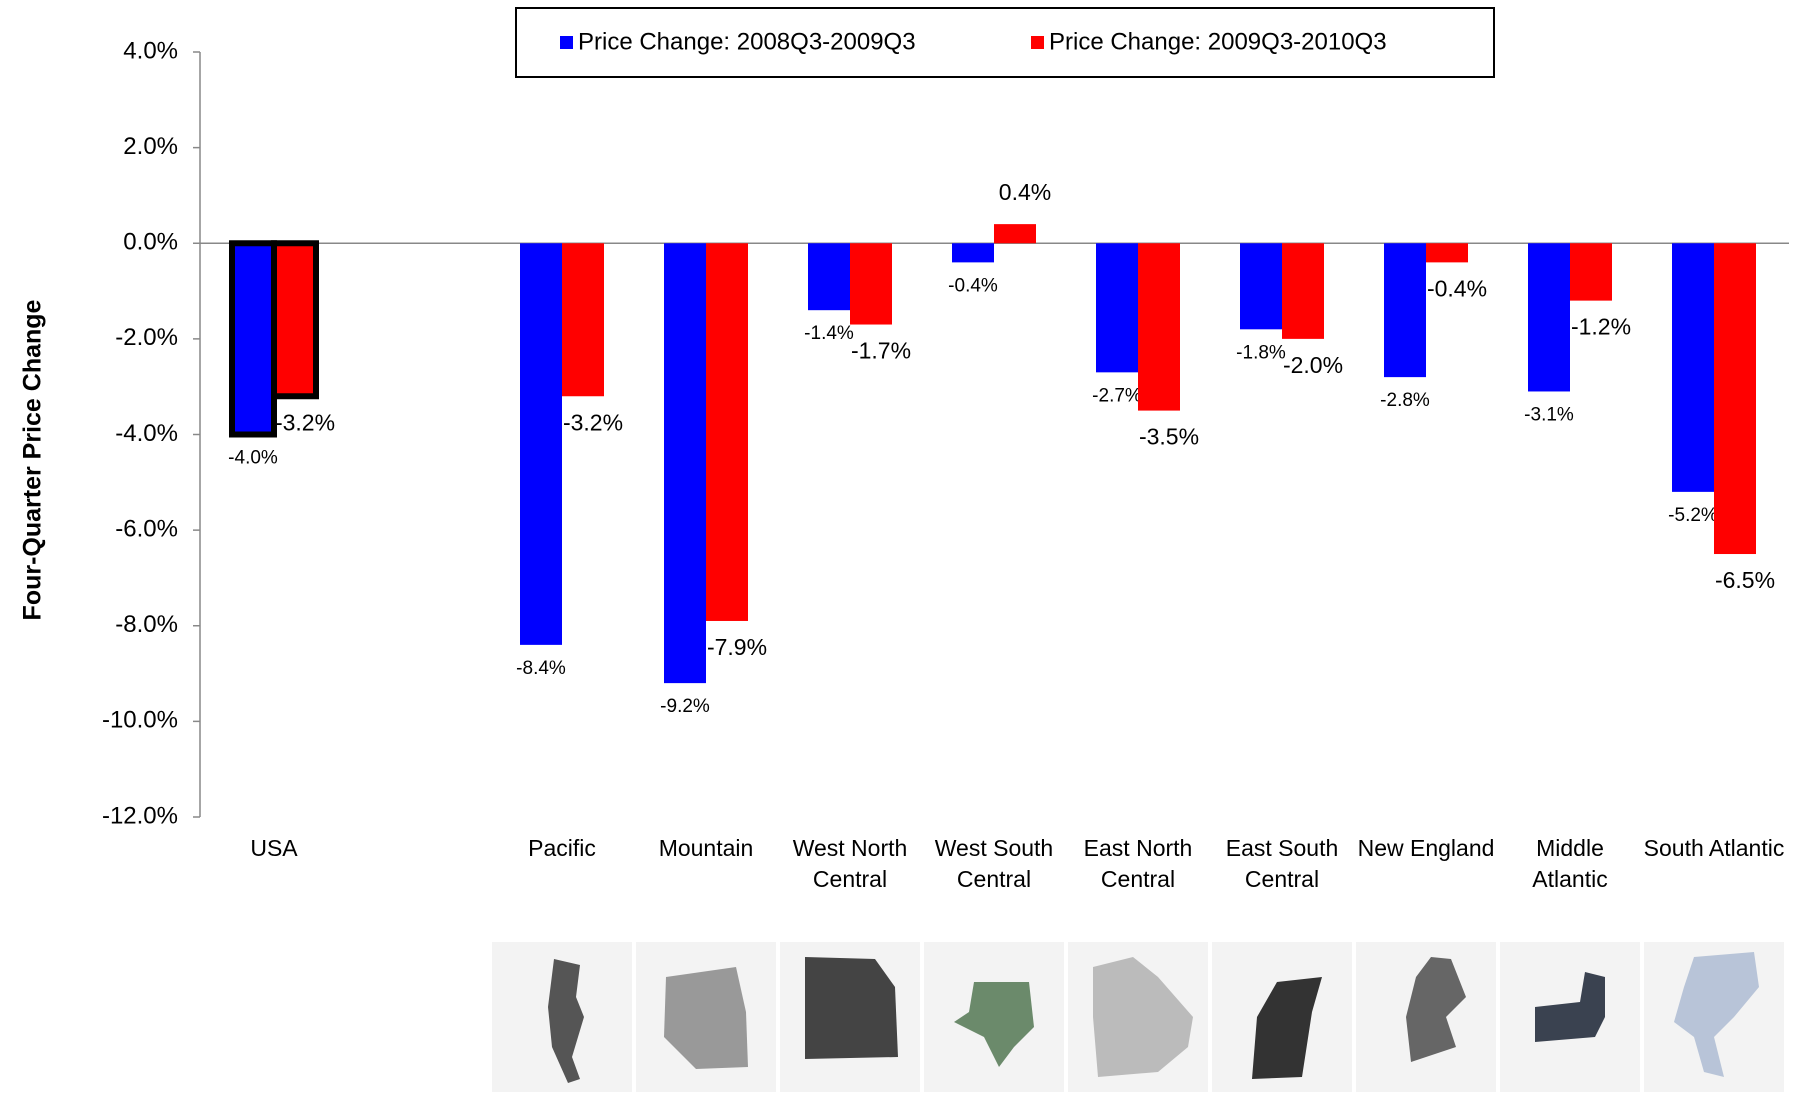 The image size is (1803, 1093). What do you see at coordinates (1405, 400) in the screenshot?
I see `data-label: -2.8%` at bounding box center [1405, 400].